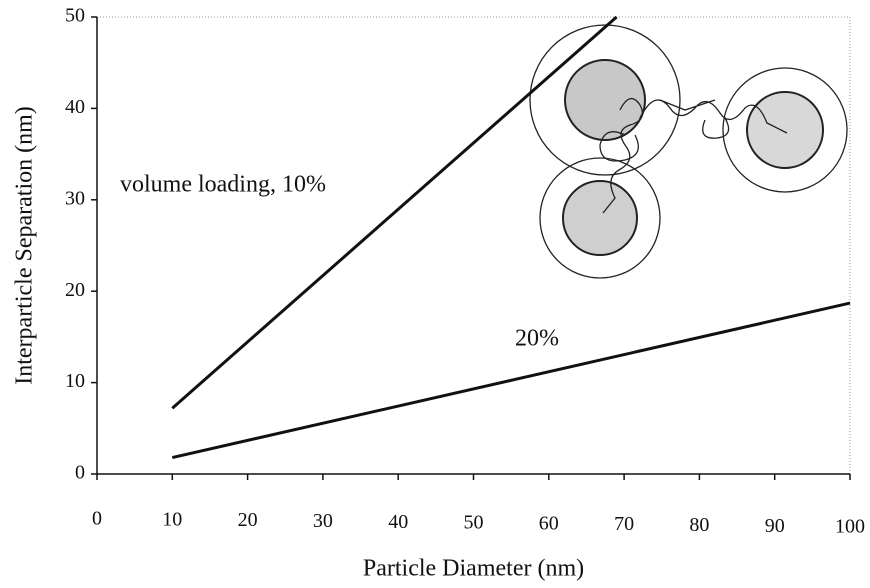  What do you see at coordinates (850, 527) in the screenshot?
I see `x-tick-label: 100` at bounding box center [850, 527].